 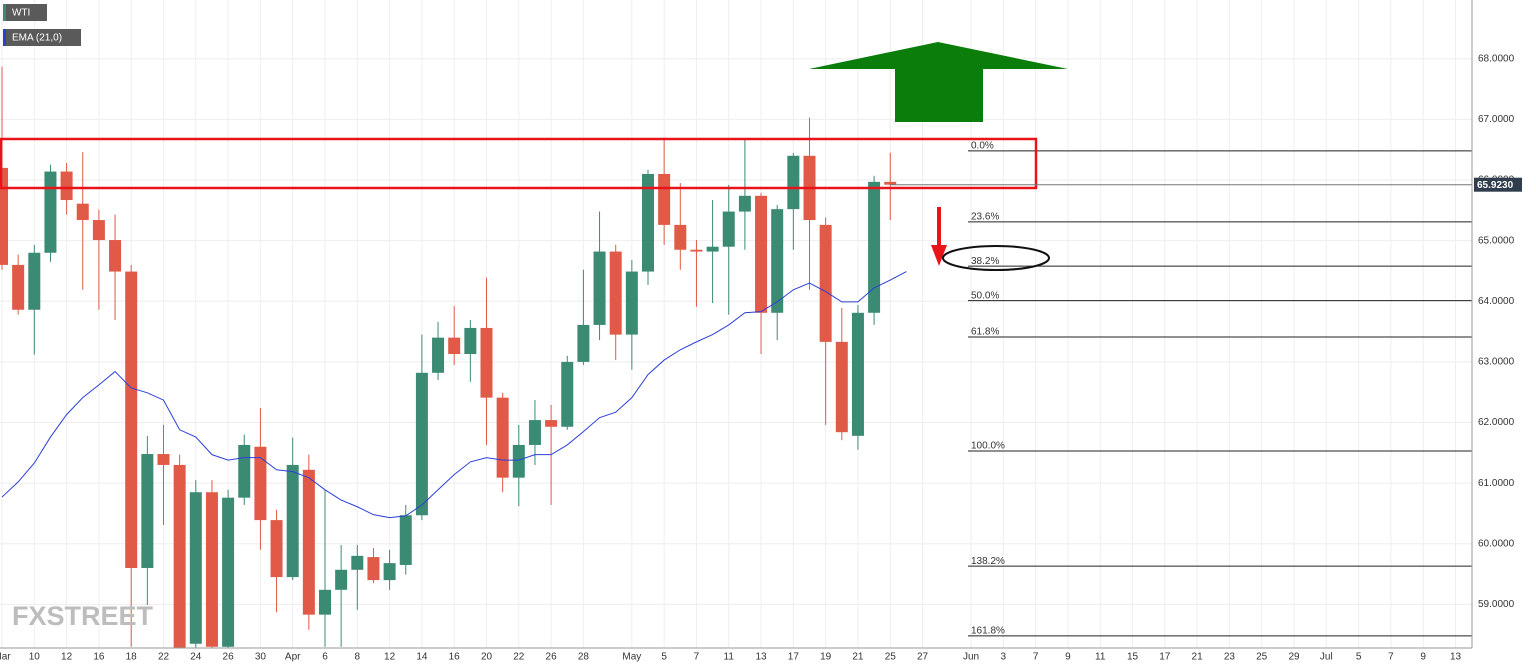 What do you see at coordinates (67, 657) in the screenshot?
I see `x-tick-label: 12` at bounding box center [67, 657].